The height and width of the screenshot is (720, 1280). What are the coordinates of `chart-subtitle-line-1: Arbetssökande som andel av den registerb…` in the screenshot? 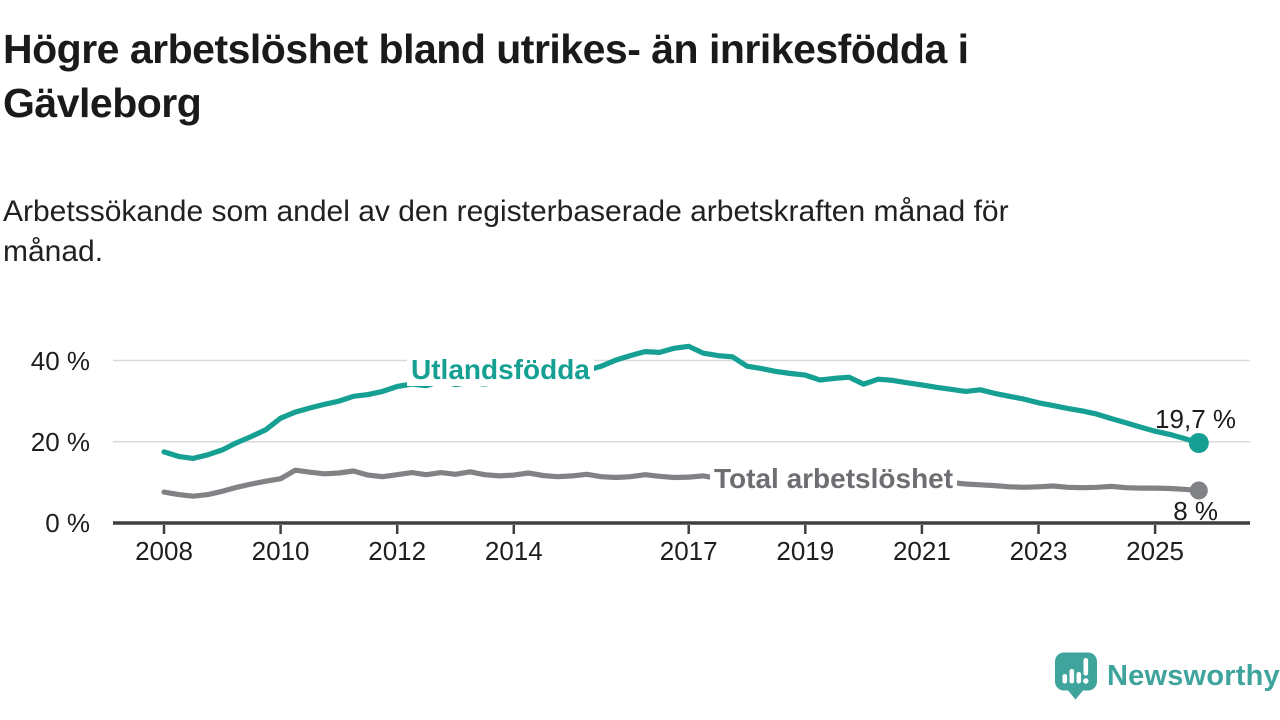 It's located at (506, 211).